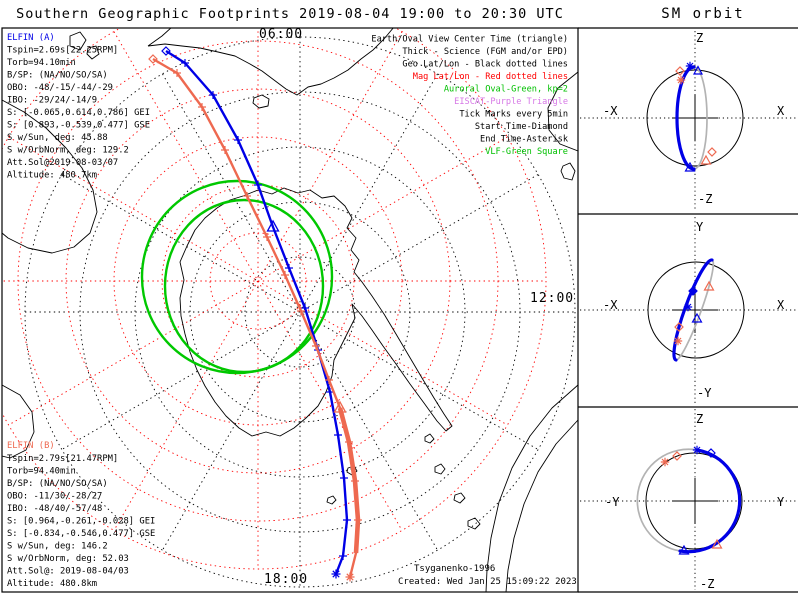  What do you see at coordinates (506, 90) in the screenshot?
I see `legend-item: Auroral Oval-Green, kp=2` at bounding box center [506, 90].